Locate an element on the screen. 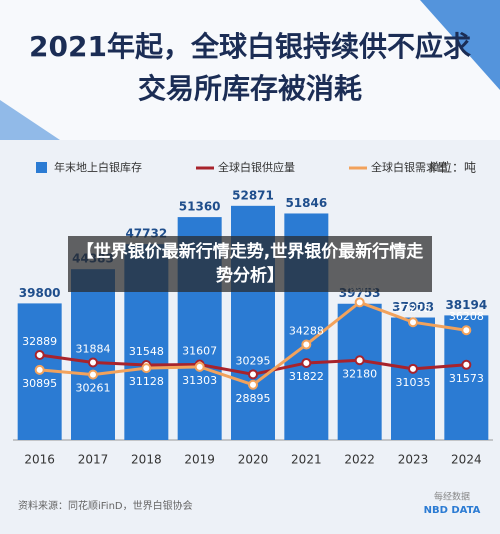 This screenshot has width=500, height=534. chart-title: 交易所库存被消耗 is located at coordinates (250, 88).